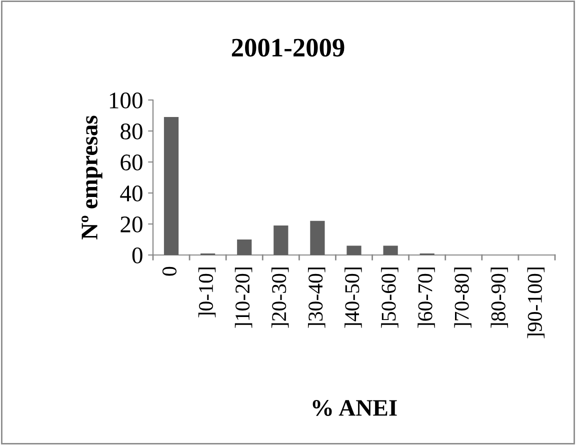 This screenshot has width=576, height=445. I want to click on x-tick-label: ]50-60], so click(389, 298).